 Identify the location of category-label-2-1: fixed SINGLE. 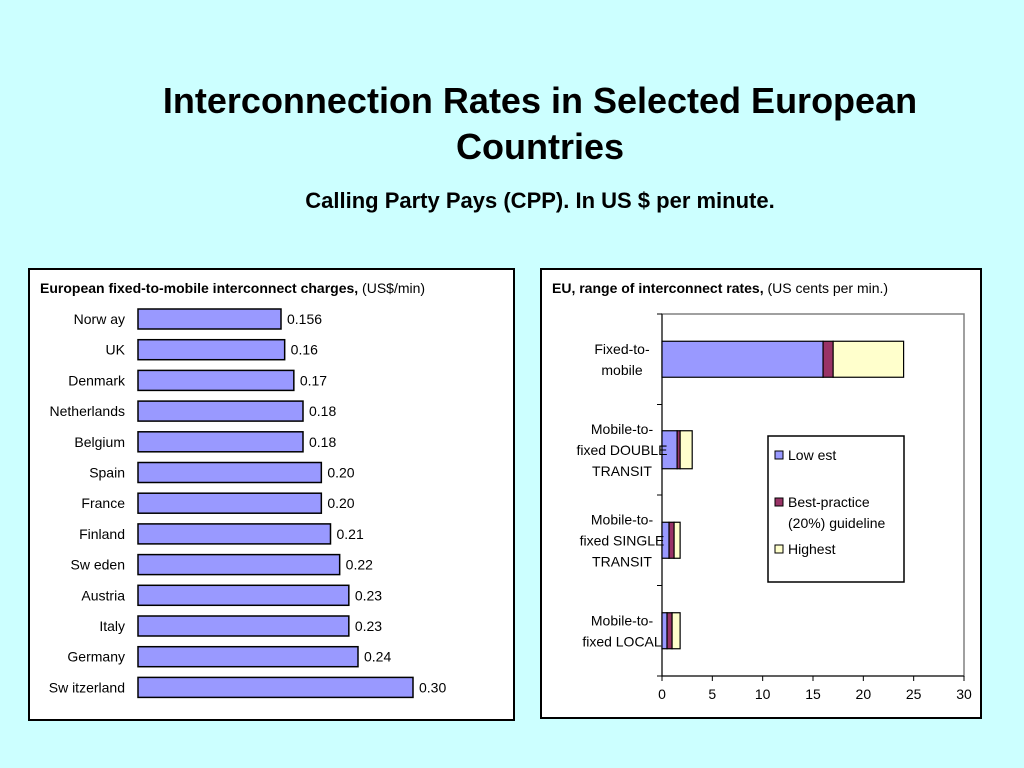
(622, 540).